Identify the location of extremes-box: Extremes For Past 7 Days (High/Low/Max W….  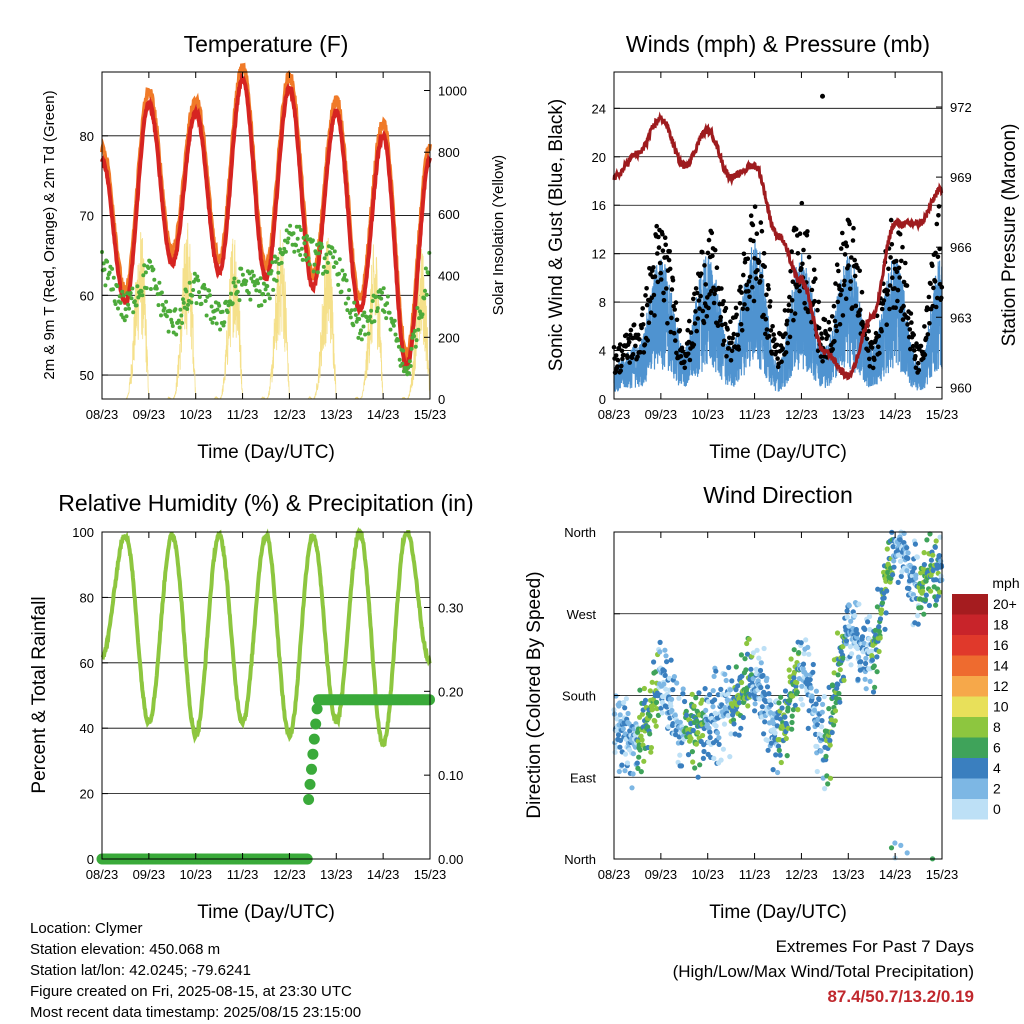
(823, 971).